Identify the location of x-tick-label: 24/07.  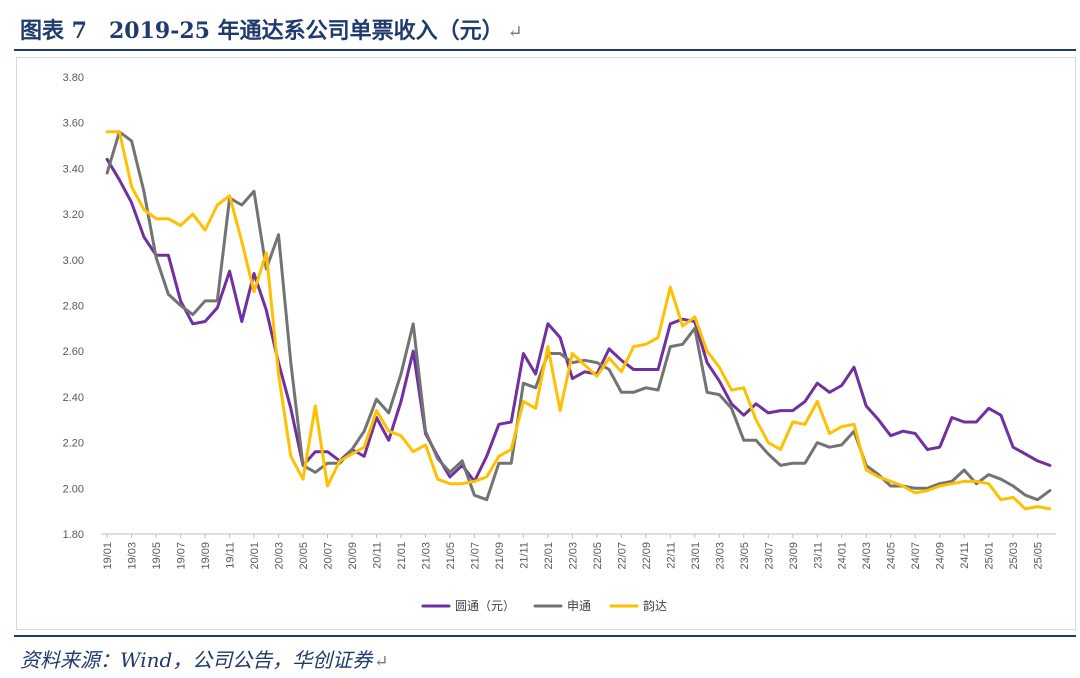
(916, 556).